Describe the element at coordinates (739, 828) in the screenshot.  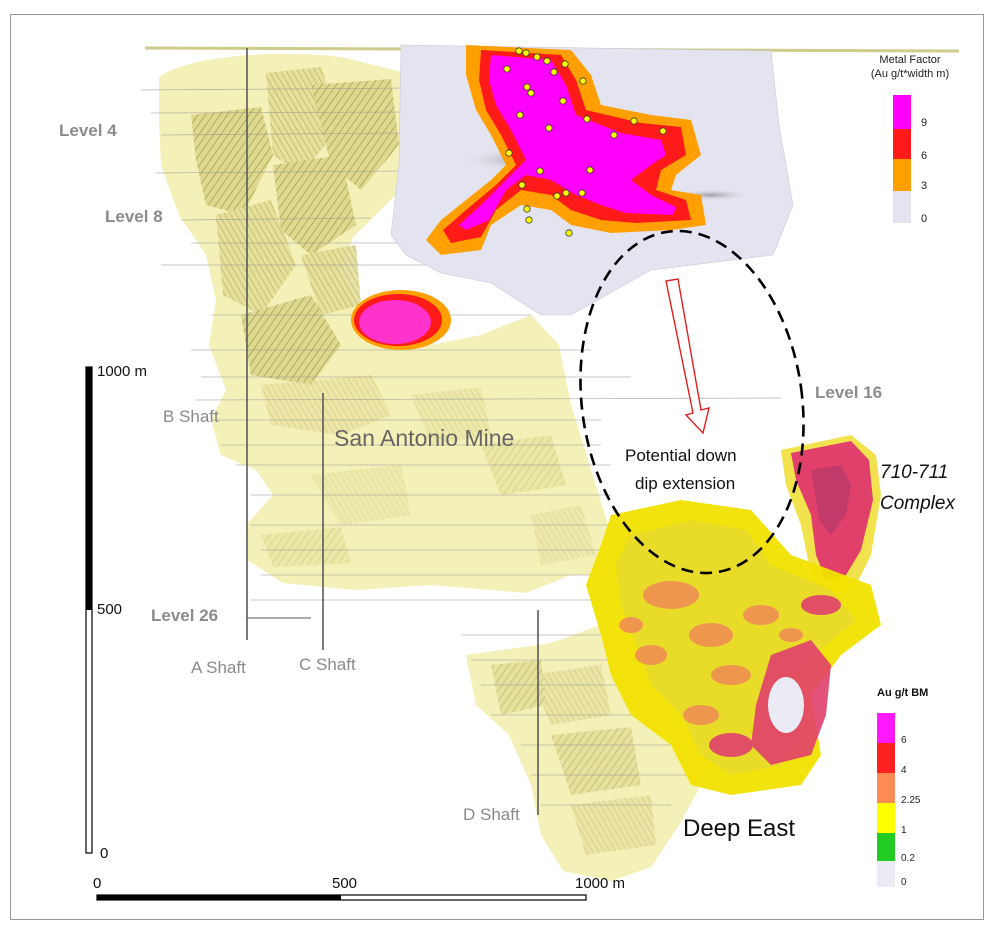
I see `deep-east-label: Deep East` at that location.